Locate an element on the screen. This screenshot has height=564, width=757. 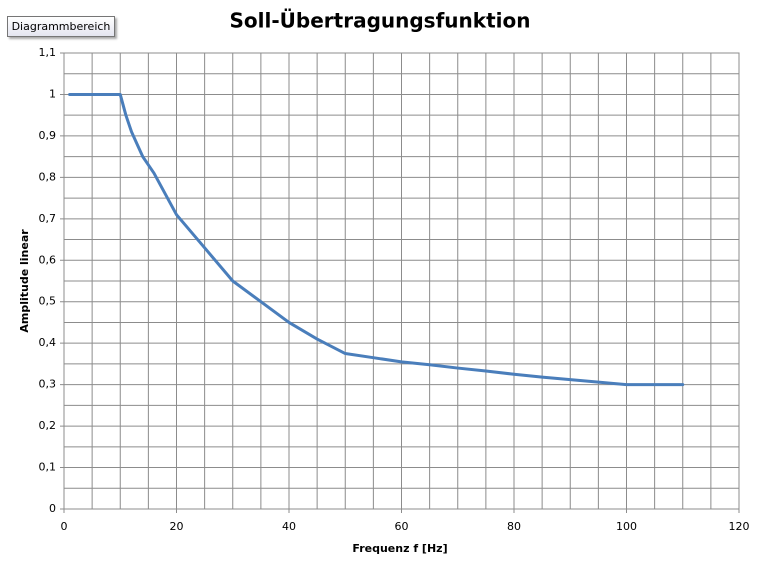
y-tick-label: 0,1 is located at coordinates (48, 467).